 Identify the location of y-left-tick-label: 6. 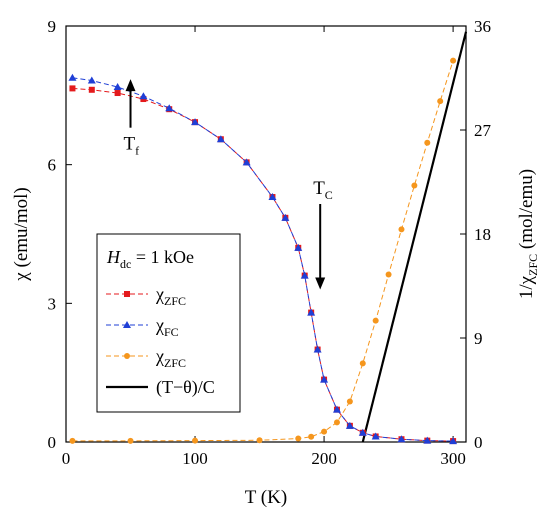
(52, 165).